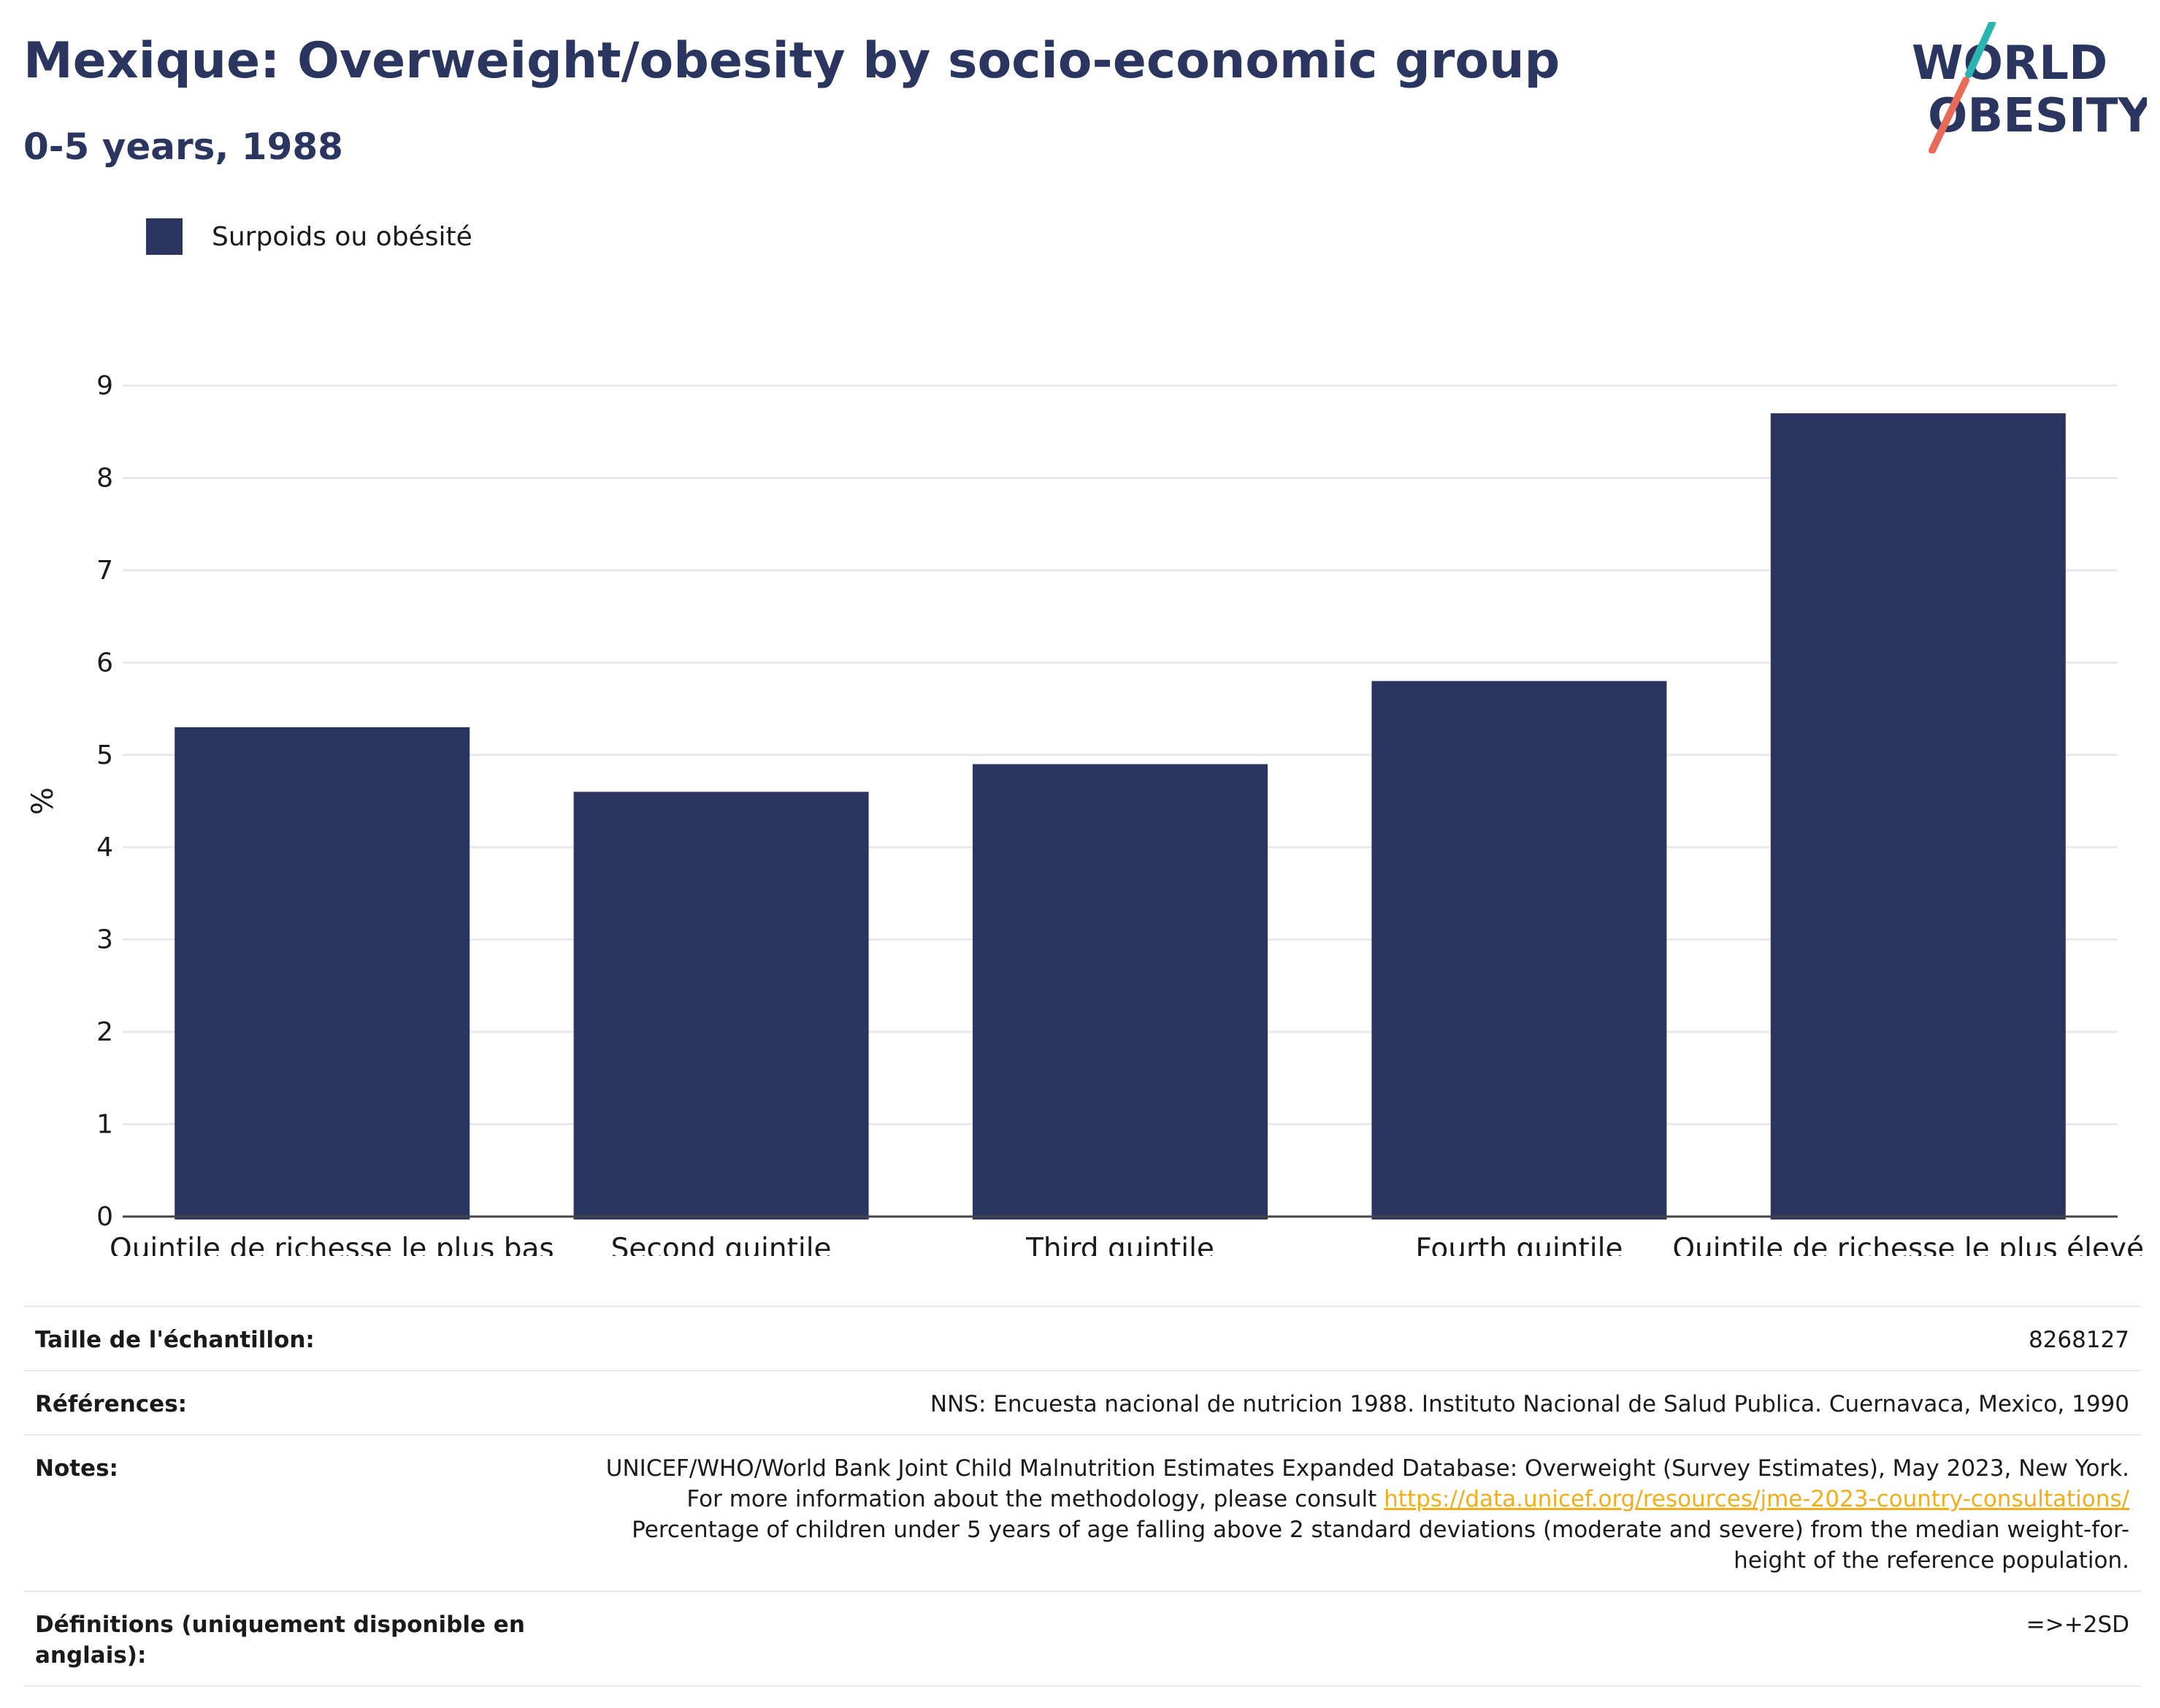 The width and height of the screenshot is (2160, 1708). Describe the element at coordinates (721, 1244) in the screenshot. I see `x-tick-label-1: Second quintile` at that location.